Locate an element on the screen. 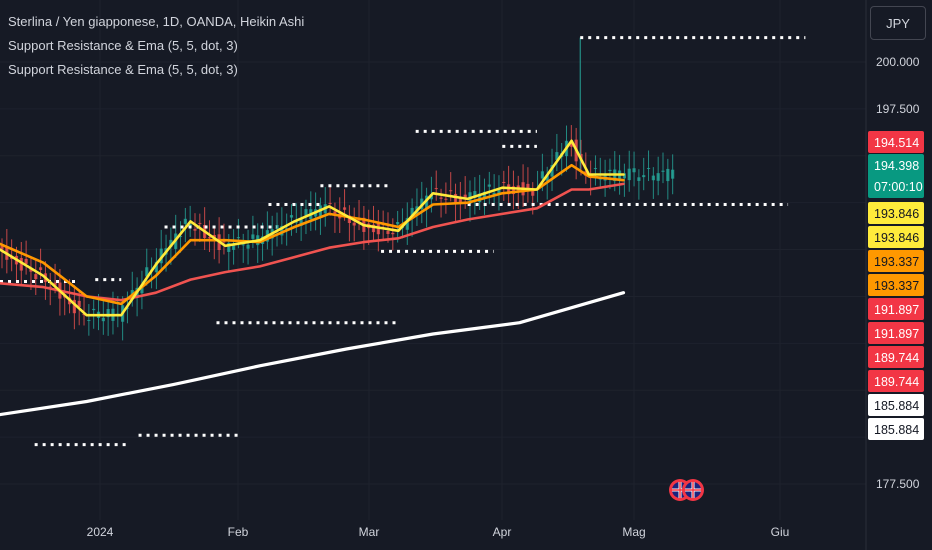 The width and height of the screenshot is (932, 550). time-tick-label: 2024 is located at coordinates (100, 532).